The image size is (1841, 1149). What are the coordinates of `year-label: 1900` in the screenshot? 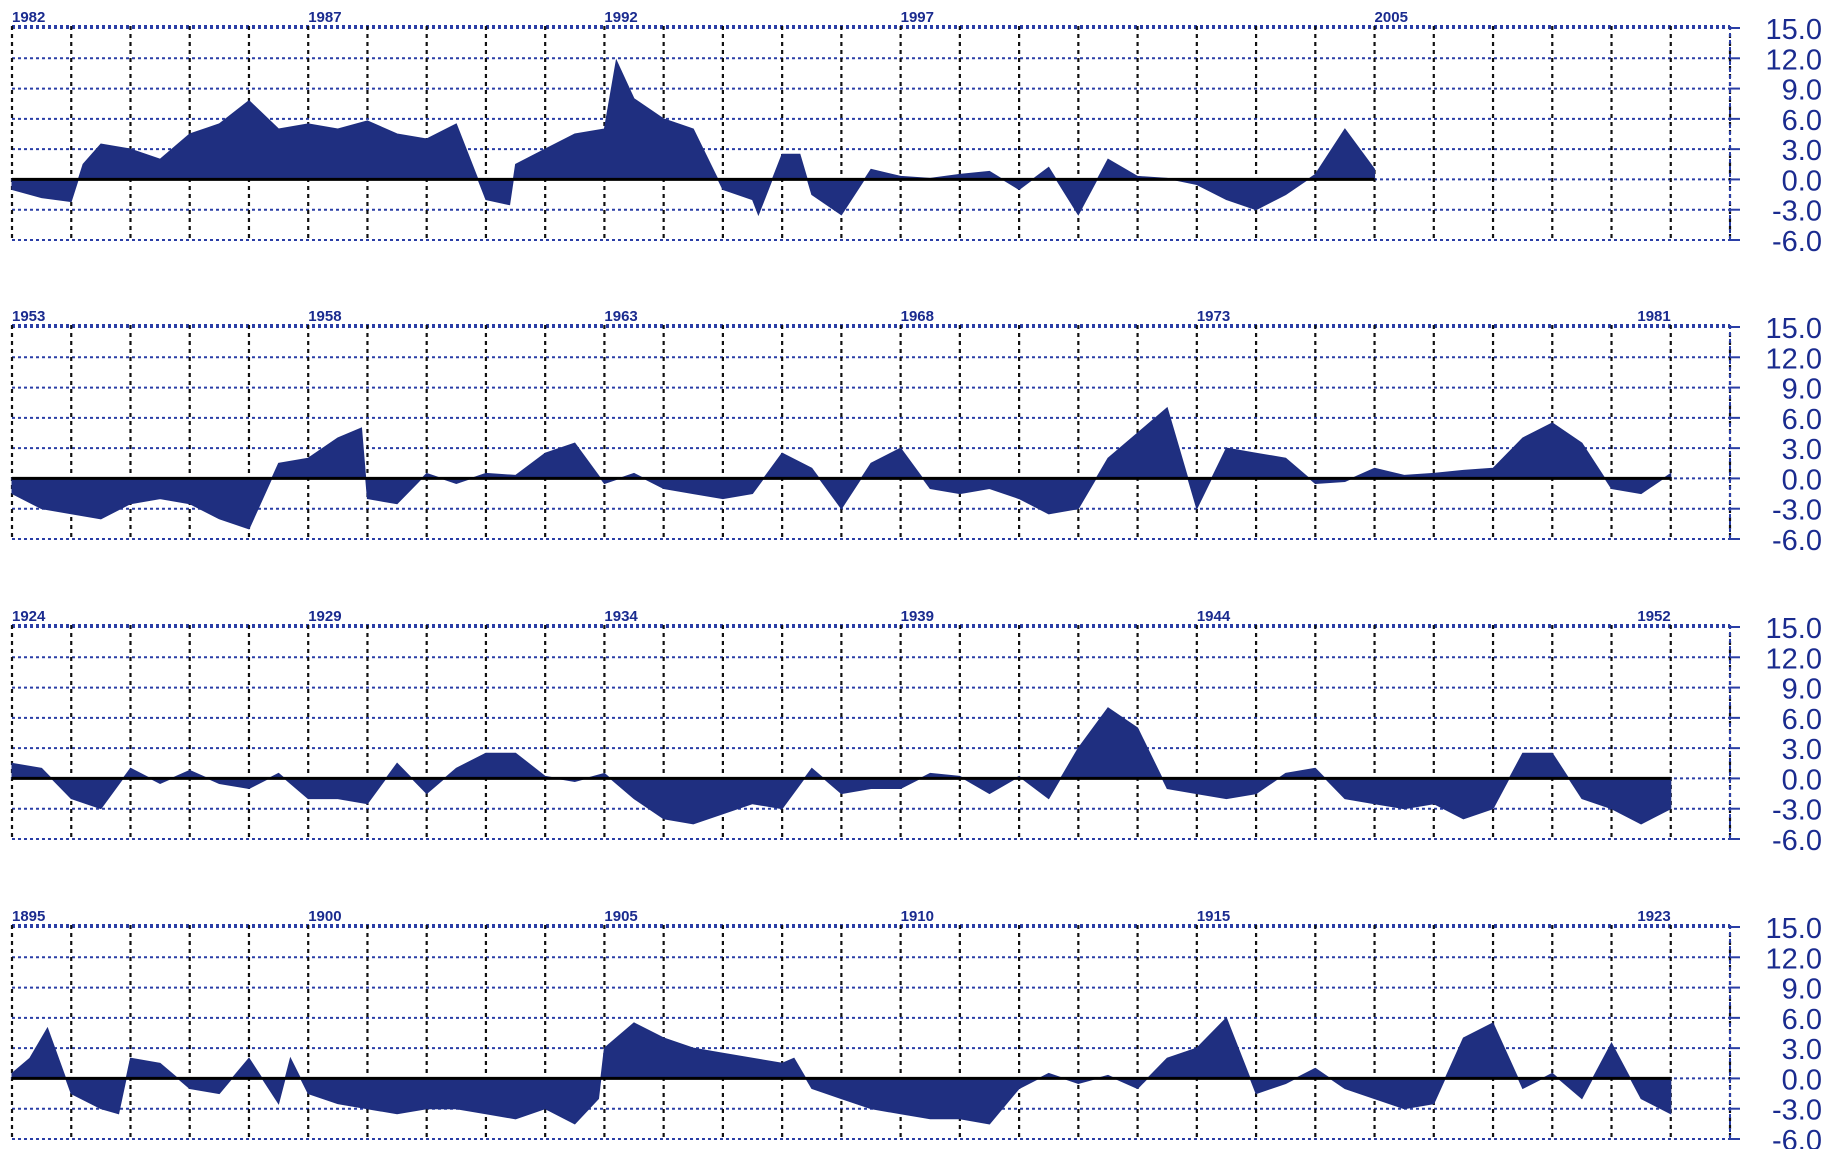 It's located at (324, 916).